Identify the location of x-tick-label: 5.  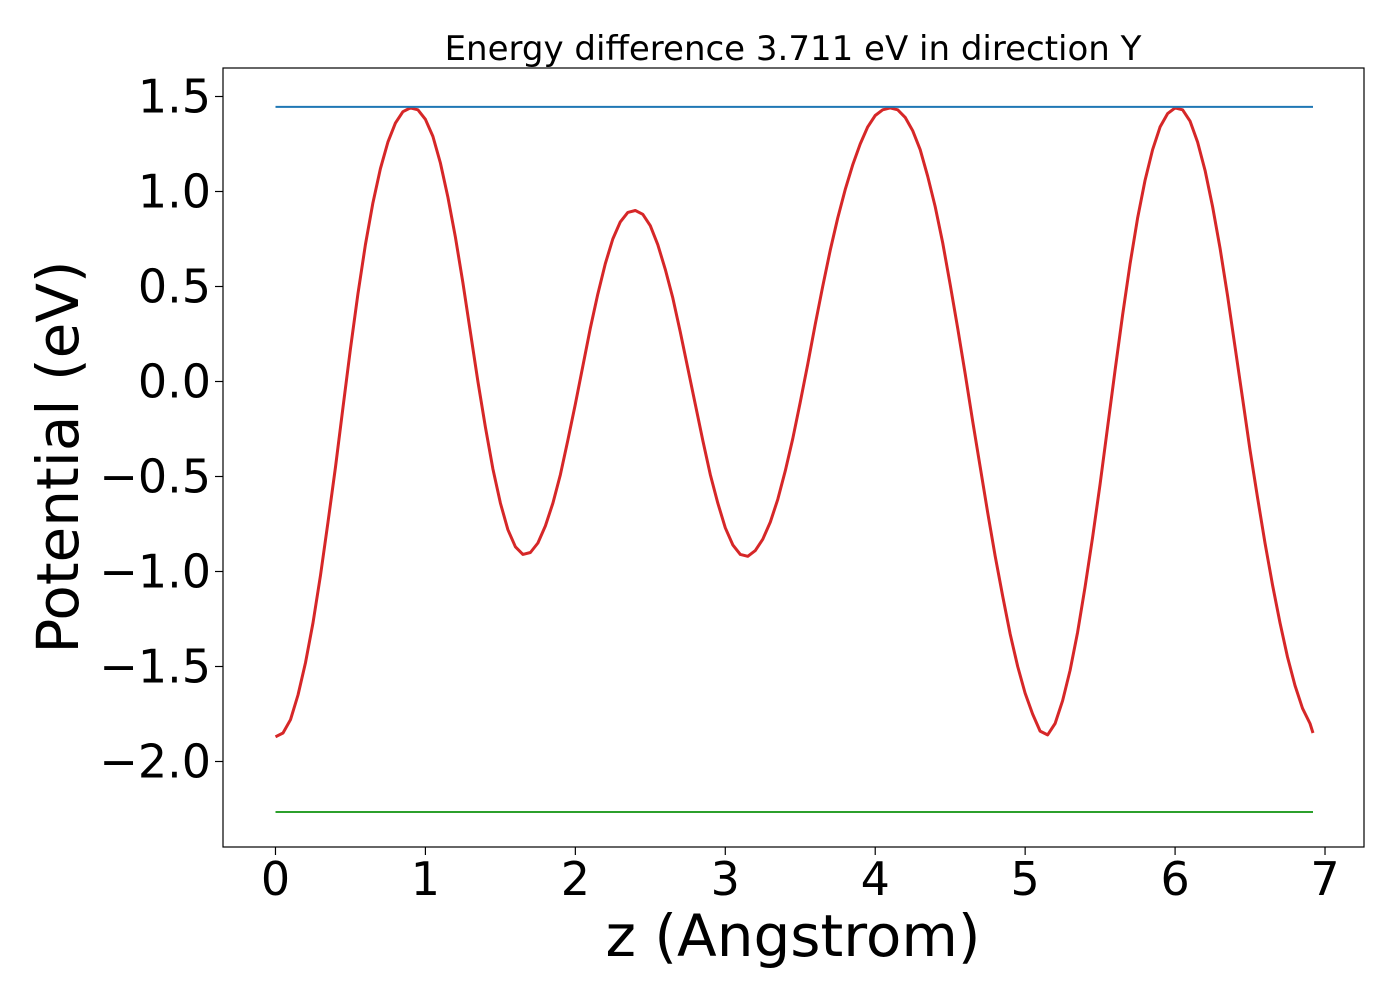
(1025, 879).